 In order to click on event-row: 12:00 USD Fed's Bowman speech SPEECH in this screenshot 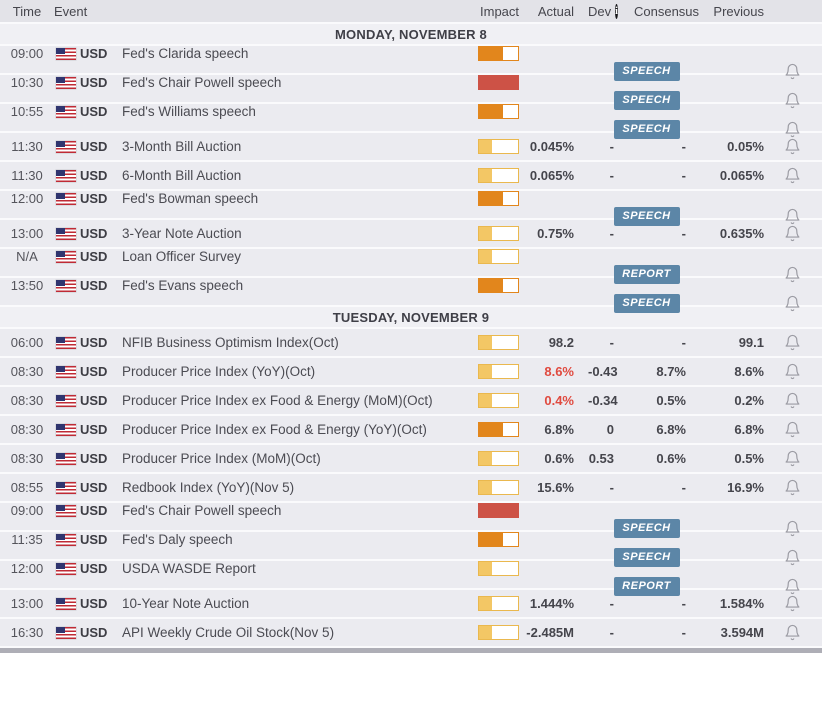, I will do `click(411, 208)`.